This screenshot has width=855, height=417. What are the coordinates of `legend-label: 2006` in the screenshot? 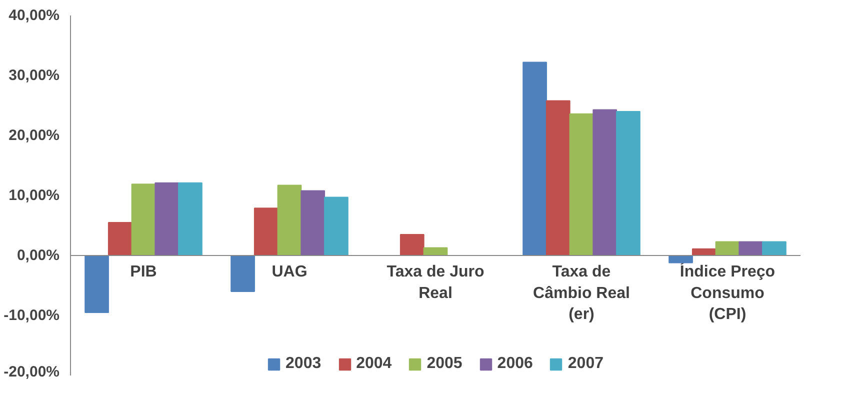 It's located at (515, 364).